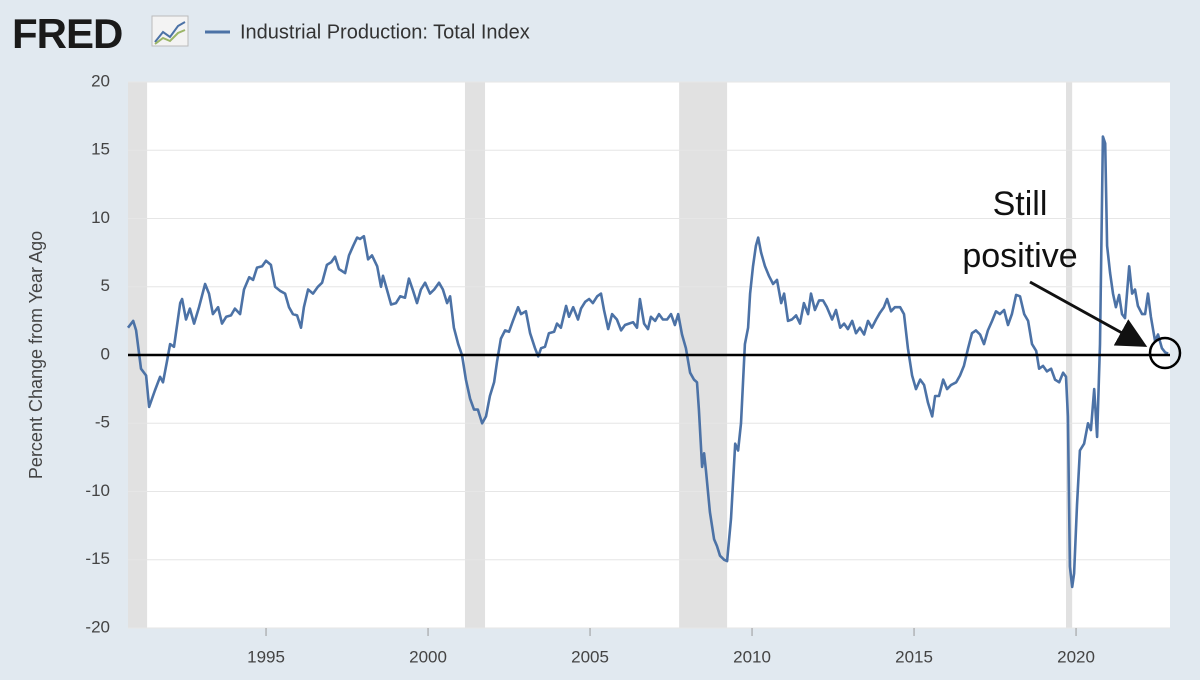  Describe the element at coordinates (1076, 656) in the screenshot. I see `x-tick-label: 2020` at that location.